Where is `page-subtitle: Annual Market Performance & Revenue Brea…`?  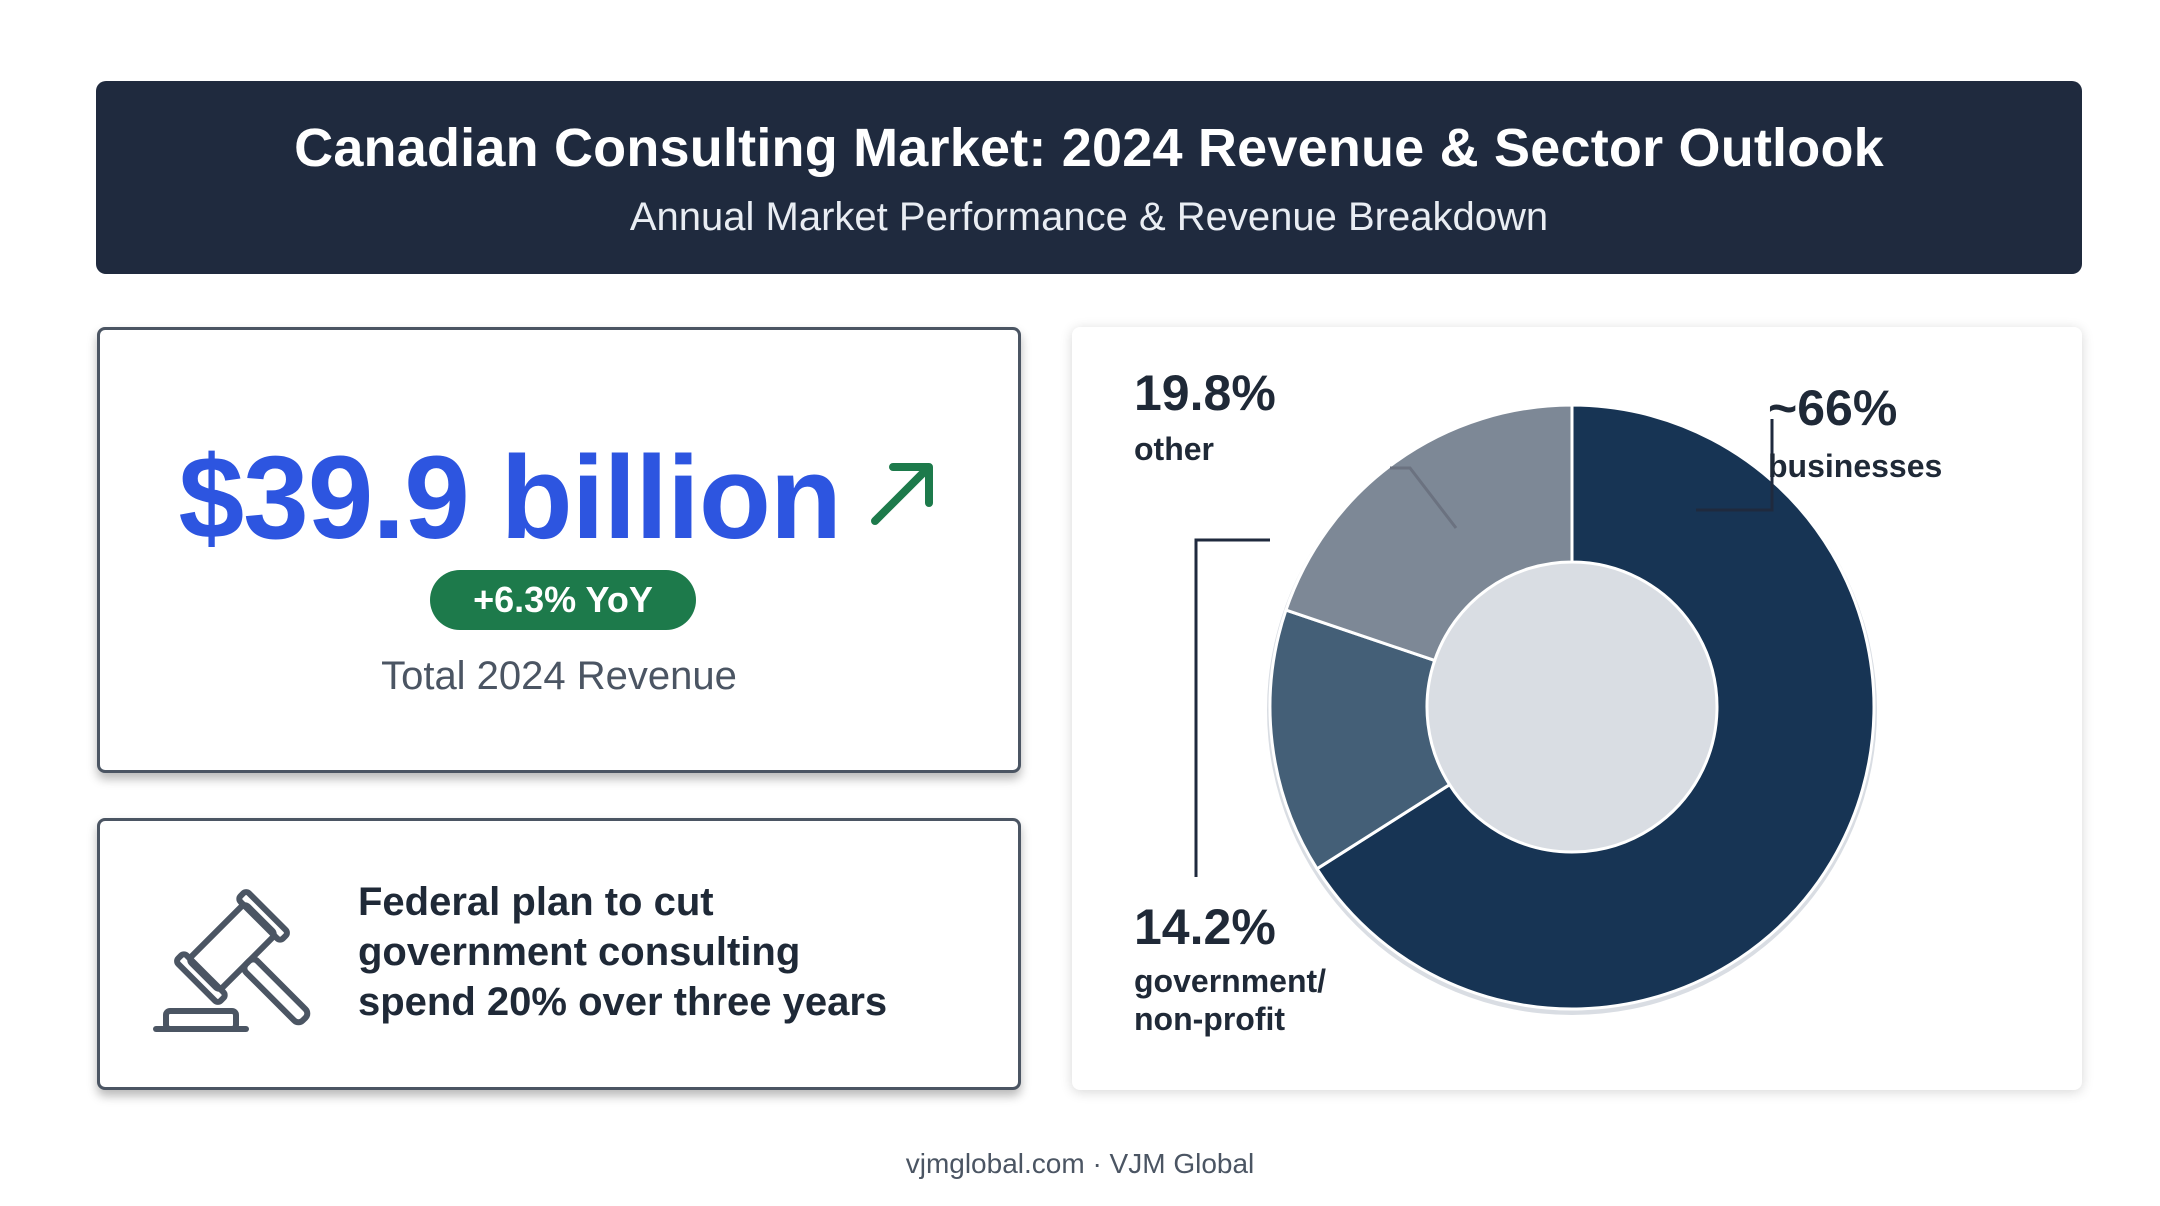 page-subtitle: Annual Market Performance & Revenue Brea… is located at coordinates (1089, 217).